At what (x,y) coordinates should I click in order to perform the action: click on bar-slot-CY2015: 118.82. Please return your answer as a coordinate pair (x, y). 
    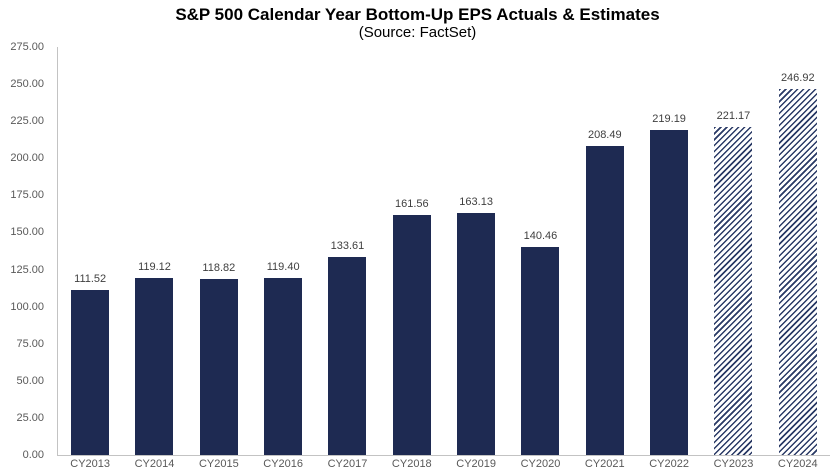
    Looking at the image, I should click on (219, 251).